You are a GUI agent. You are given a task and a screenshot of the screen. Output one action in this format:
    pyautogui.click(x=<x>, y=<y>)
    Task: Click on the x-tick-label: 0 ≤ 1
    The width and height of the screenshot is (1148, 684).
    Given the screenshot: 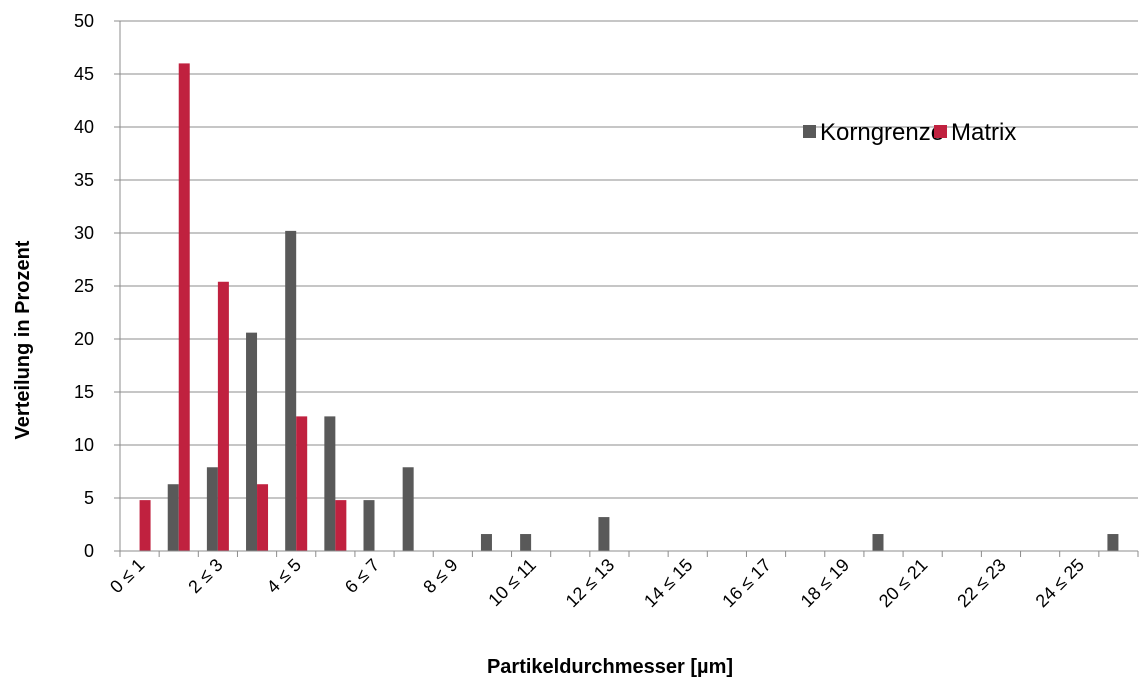 What is the action you would take?
    pyautogui.click(x=127, y=576)
    